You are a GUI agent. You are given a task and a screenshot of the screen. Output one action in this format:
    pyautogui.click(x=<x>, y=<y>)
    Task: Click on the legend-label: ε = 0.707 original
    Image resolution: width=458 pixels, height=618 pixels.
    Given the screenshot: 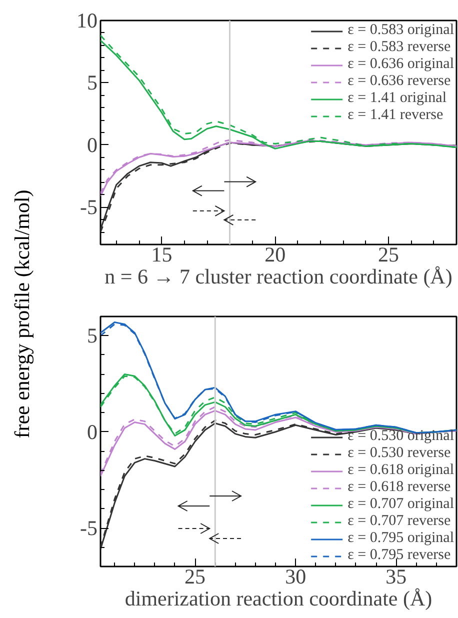 What is the action you would take?
    pyautogui.click(x=401, y=504)
    